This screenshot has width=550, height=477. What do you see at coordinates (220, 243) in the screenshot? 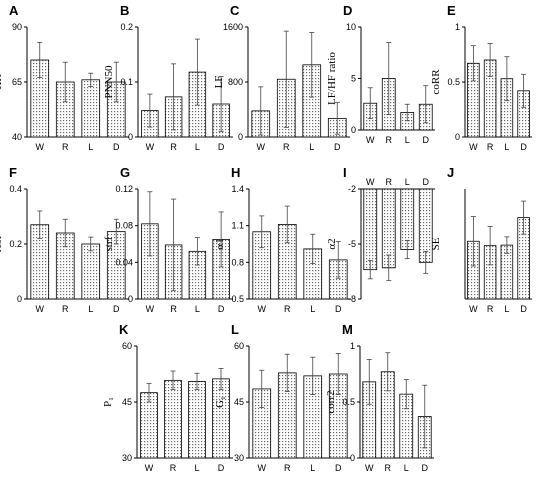
I see `y-axis-title: α1` at bounding box center [220, 243].